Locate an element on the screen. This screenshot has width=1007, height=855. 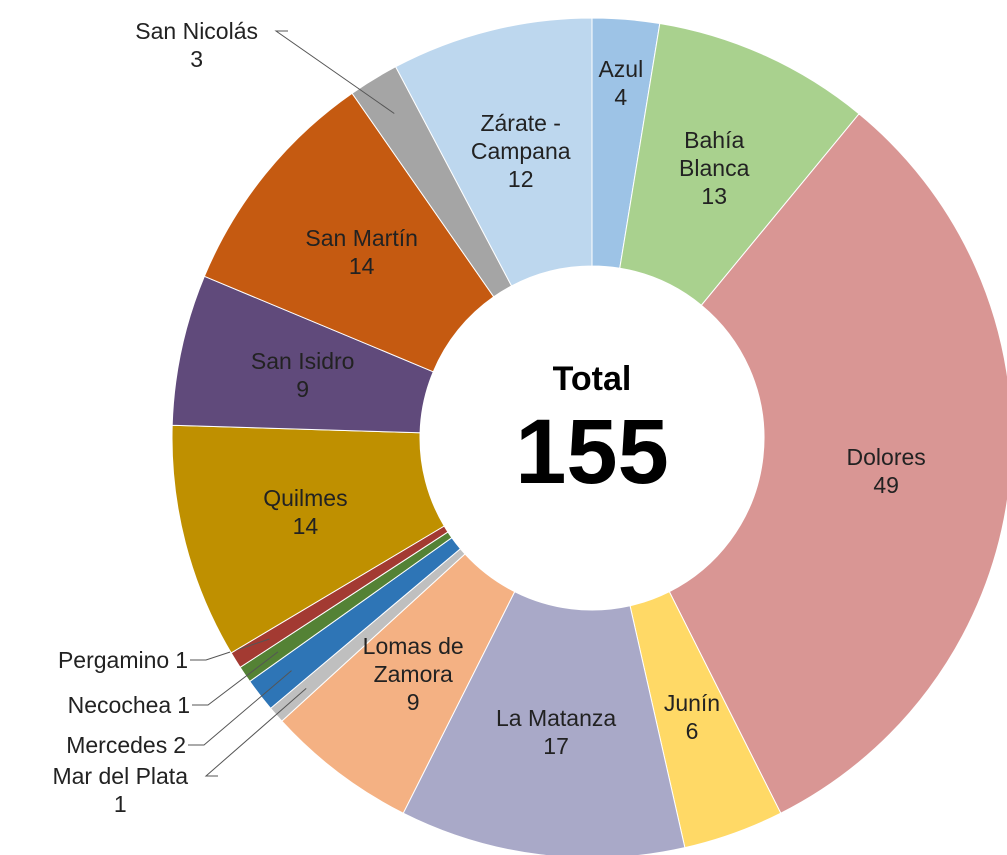
slice-label: Azul 4 is located at coordinates (621, 83).